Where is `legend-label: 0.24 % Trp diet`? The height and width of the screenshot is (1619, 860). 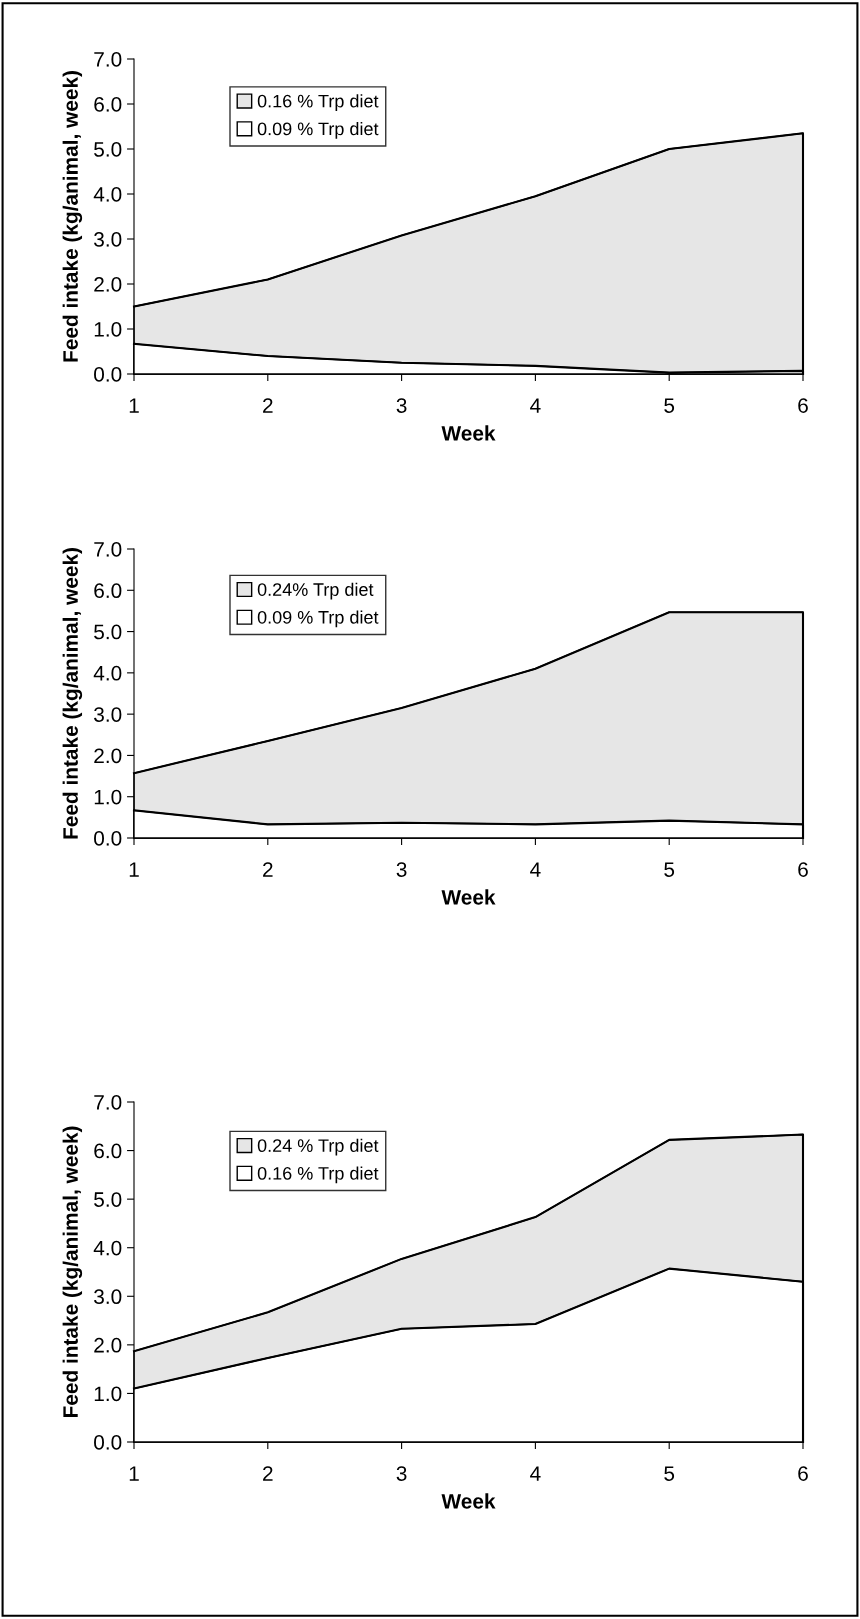
legend-label: 0.24 % Trp diet is located at coordinates (318, 1147).